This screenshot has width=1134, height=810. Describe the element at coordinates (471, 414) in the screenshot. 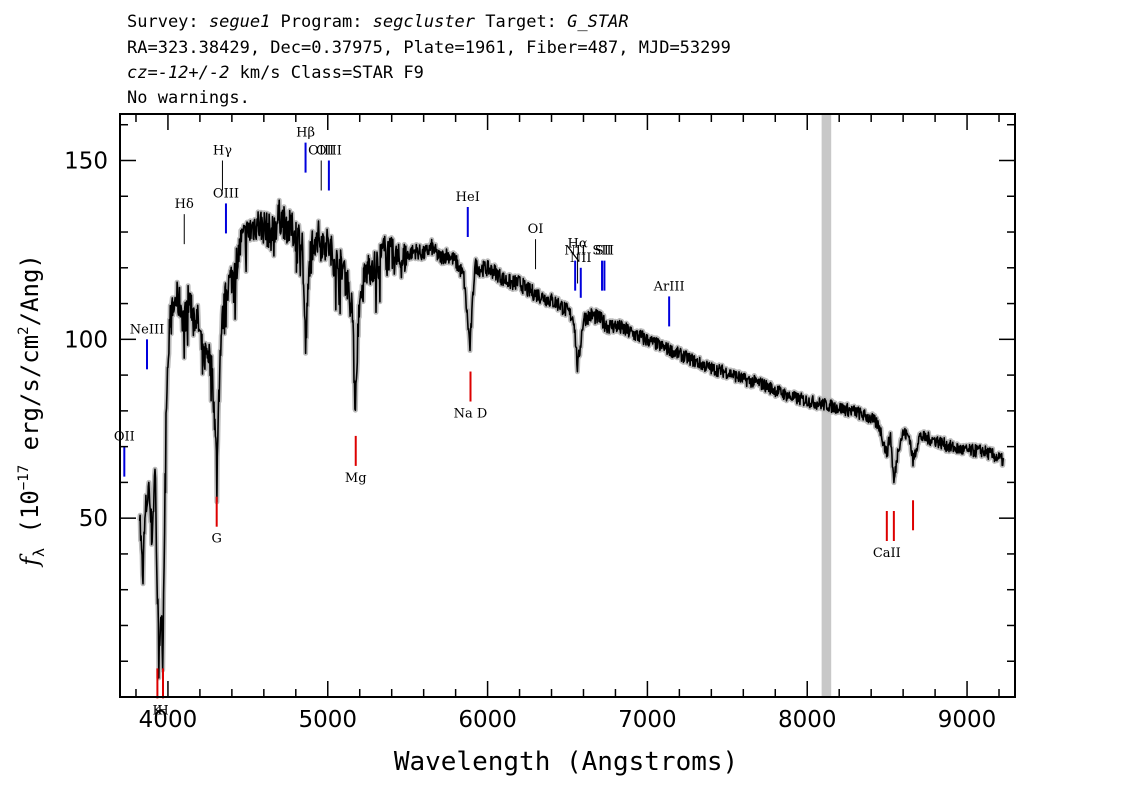

I see `line-label: Na D` at that location.